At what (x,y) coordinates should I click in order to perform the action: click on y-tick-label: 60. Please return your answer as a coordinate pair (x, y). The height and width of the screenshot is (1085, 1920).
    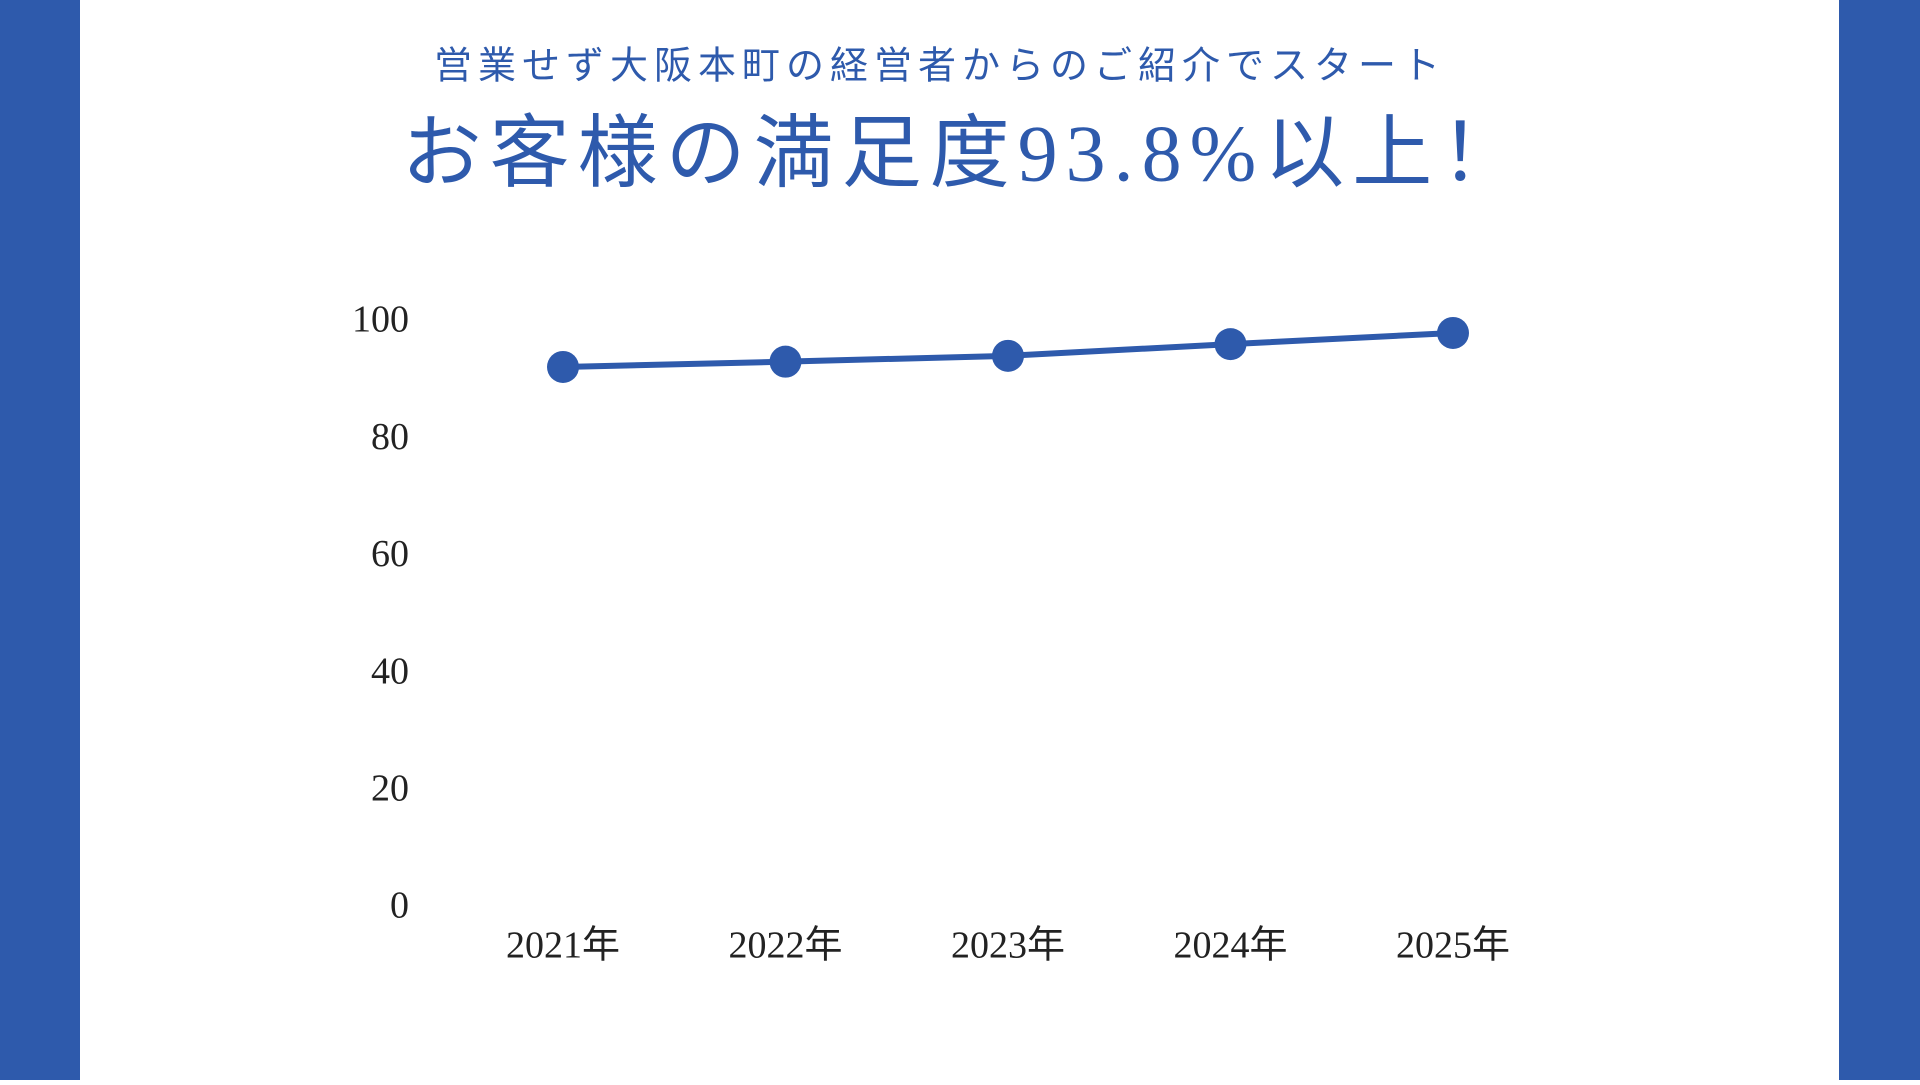
    Looking at the image, I should click on (390, 554).